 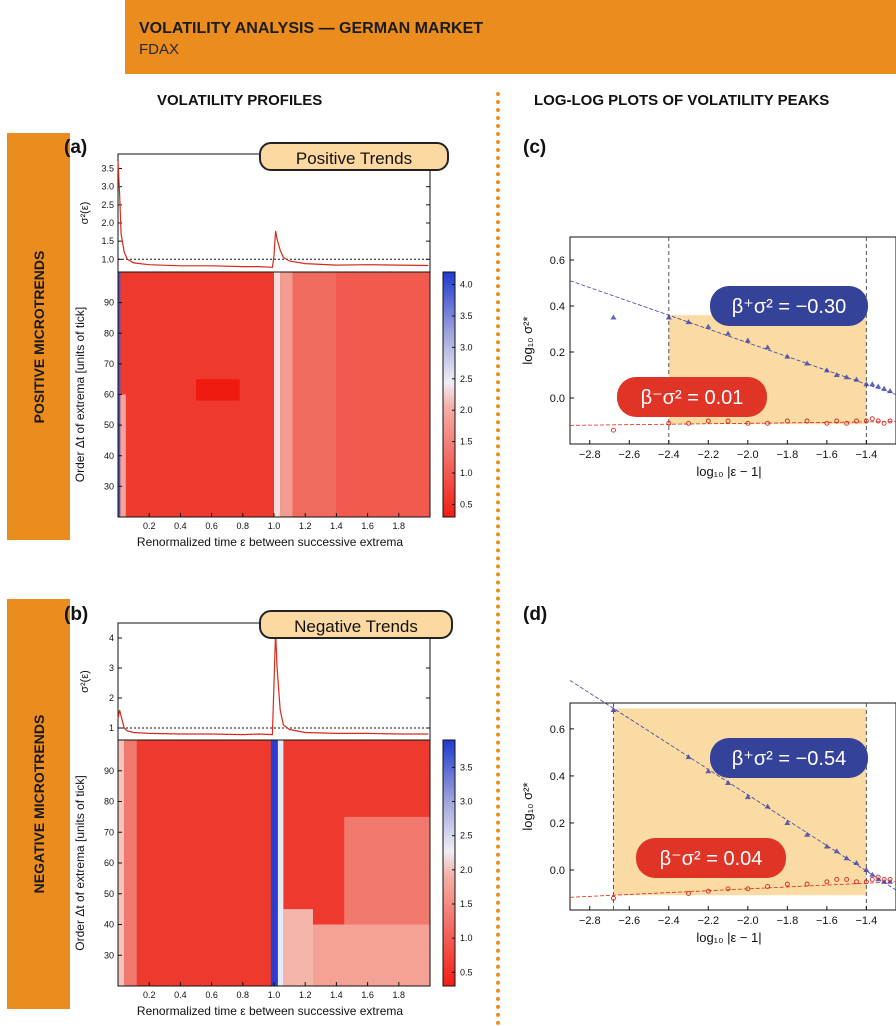 I want to click on xtick-label-c: −2.2, so click(x=708, y=455).